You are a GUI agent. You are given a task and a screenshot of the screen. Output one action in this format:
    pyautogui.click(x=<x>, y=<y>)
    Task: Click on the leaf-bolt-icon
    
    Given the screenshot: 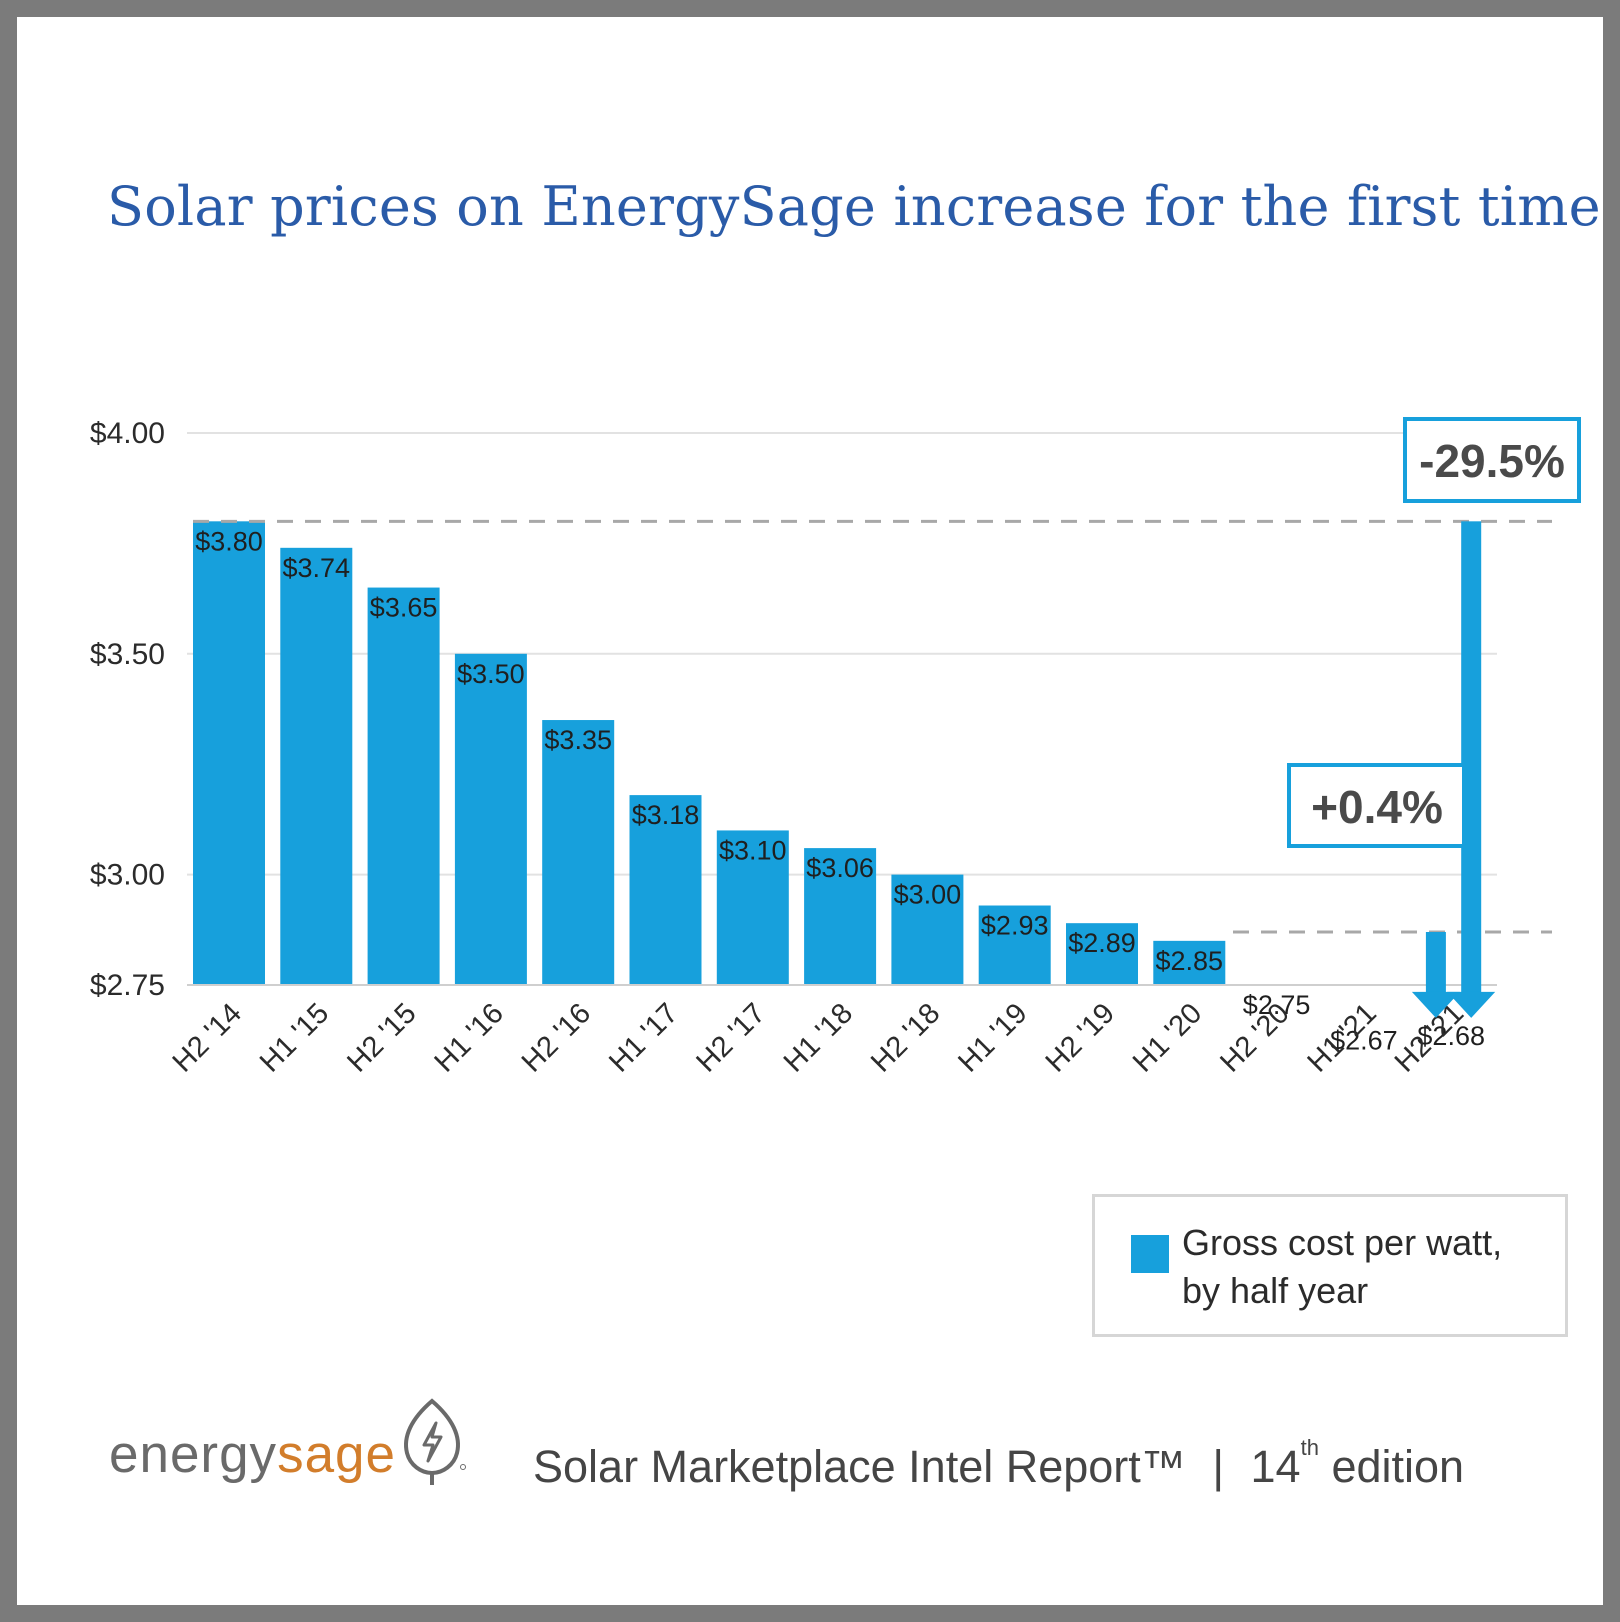 What is the action you would take?
    pyautogui.click(x=435, y=1441)
    